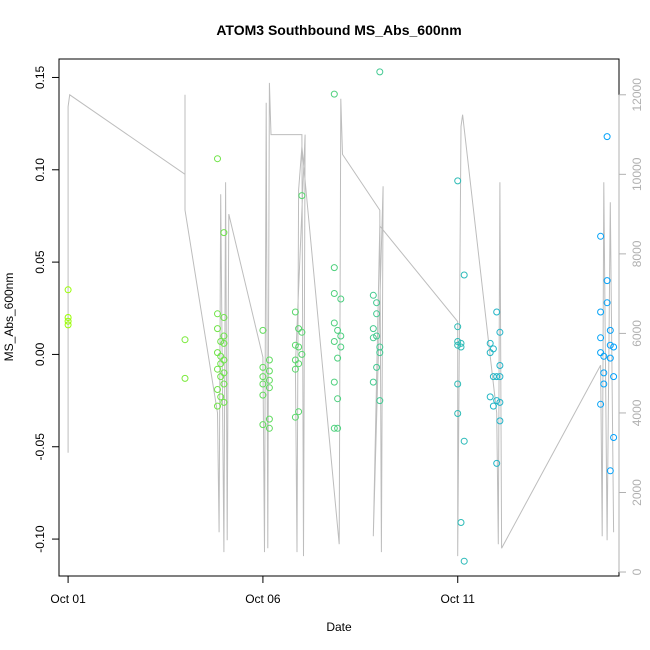  I want to click on y-tick-label: -0.05, so click(40, 447).